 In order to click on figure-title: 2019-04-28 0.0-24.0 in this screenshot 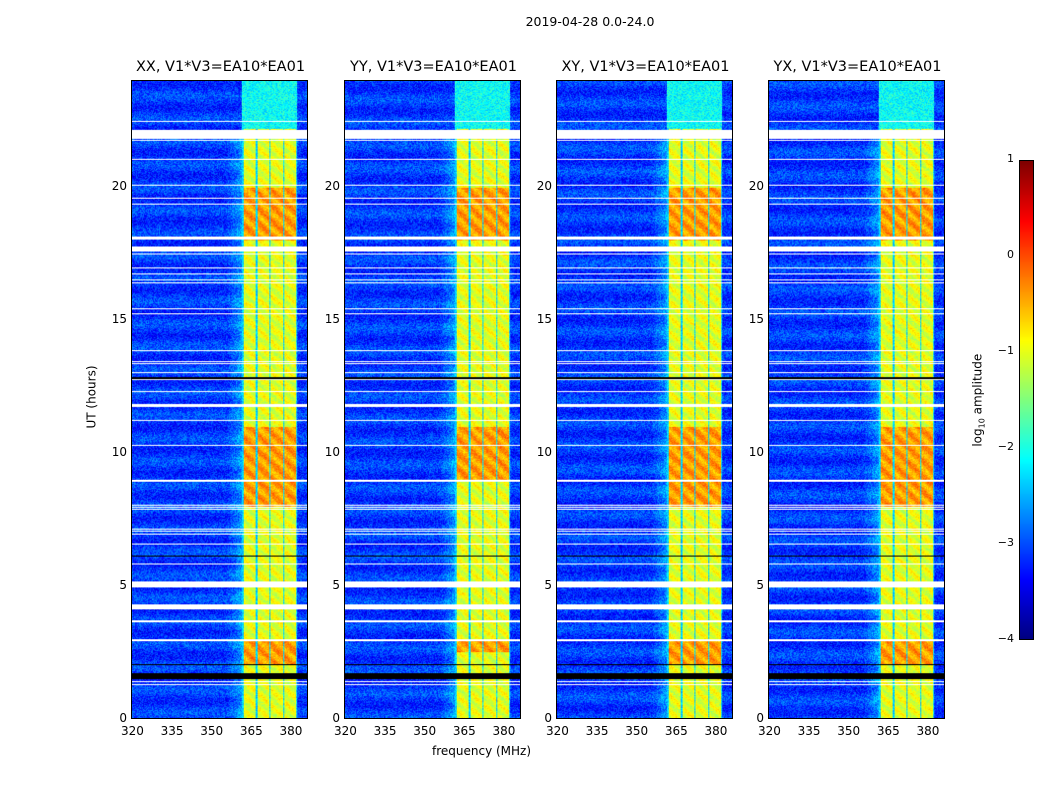, I will do `click(590, 21)`.